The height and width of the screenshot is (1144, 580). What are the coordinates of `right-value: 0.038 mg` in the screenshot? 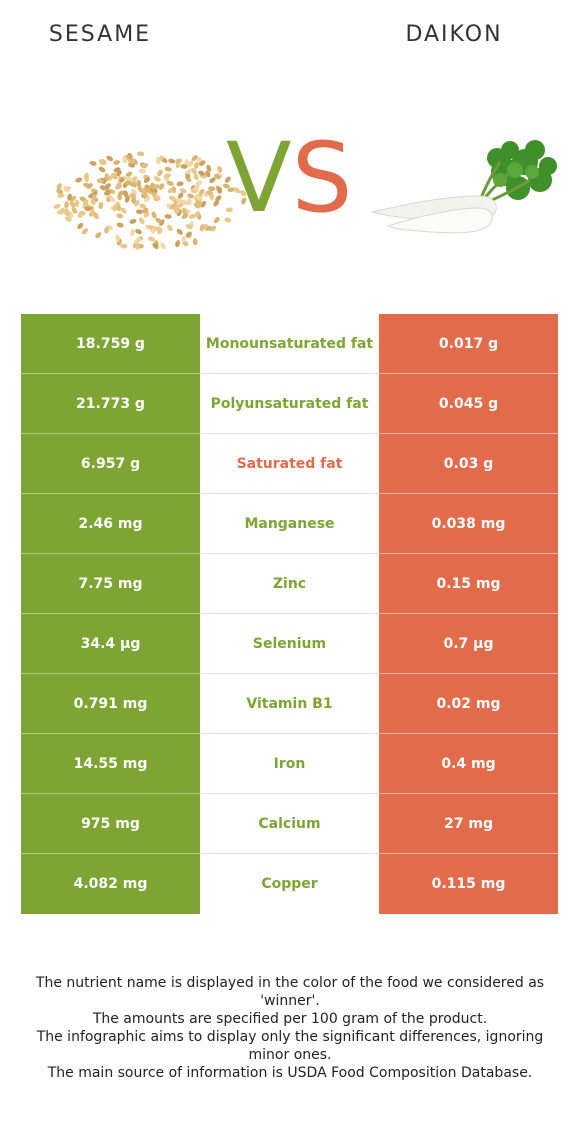 It's located at (468, 524).